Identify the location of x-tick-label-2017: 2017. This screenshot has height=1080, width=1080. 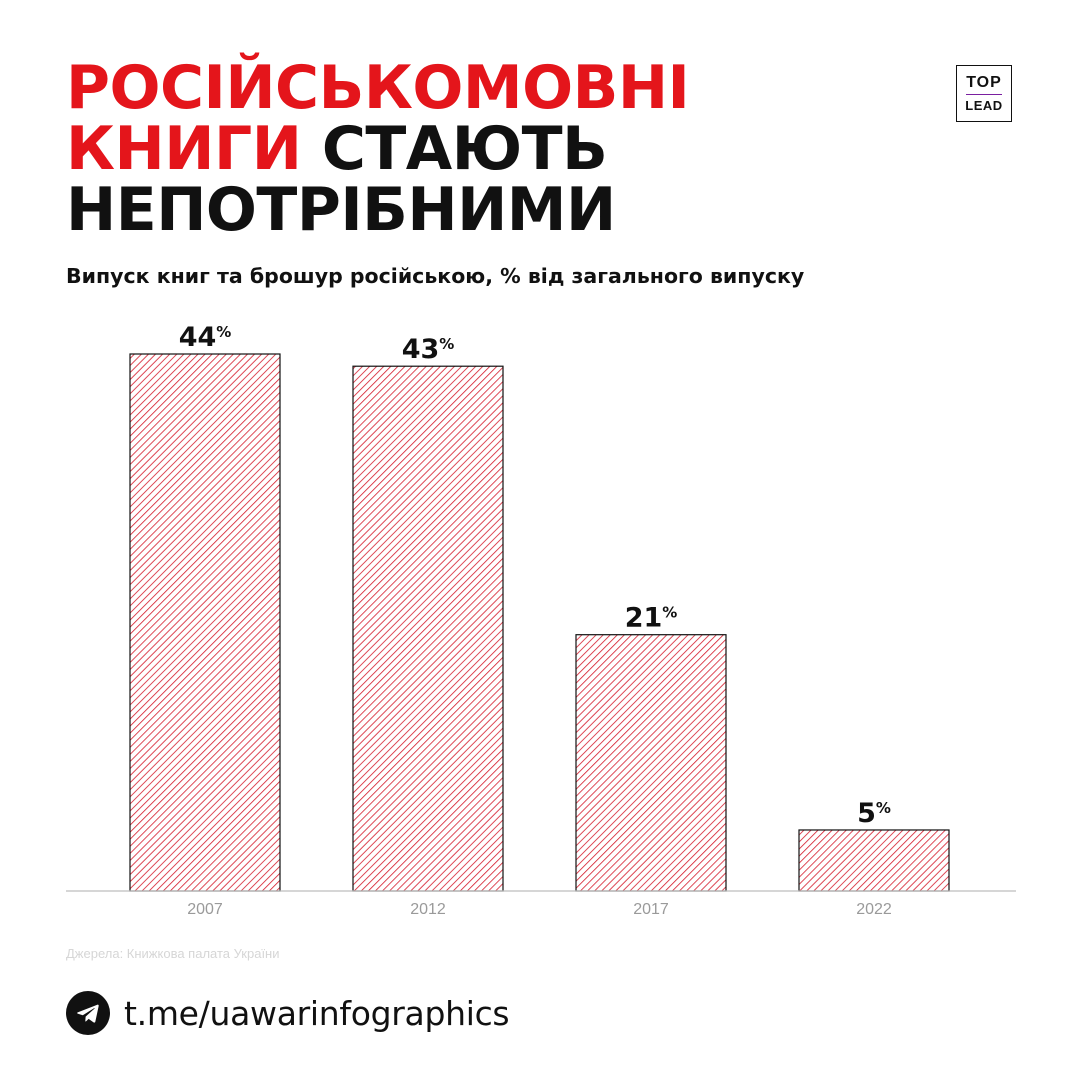
(651, 909).